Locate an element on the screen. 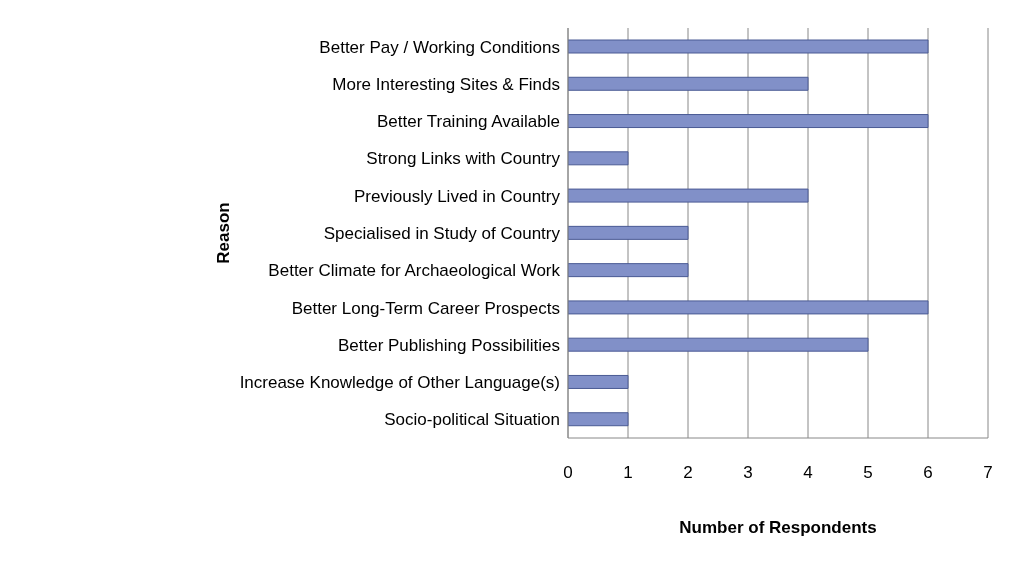  x-tick-label: 4 is located at coordinates (808, 473).